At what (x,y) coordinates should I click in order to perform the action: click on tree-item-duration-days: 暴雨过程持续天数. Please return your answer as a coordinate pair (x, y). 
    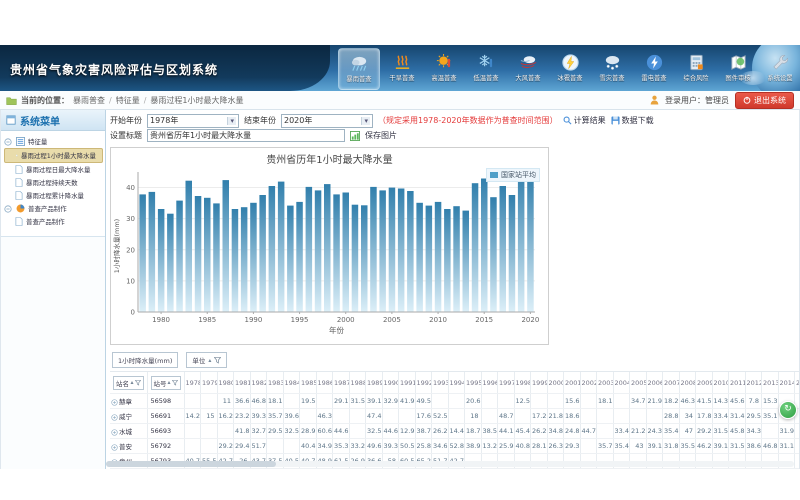
    Looking at the image, I should click on (53, 182).